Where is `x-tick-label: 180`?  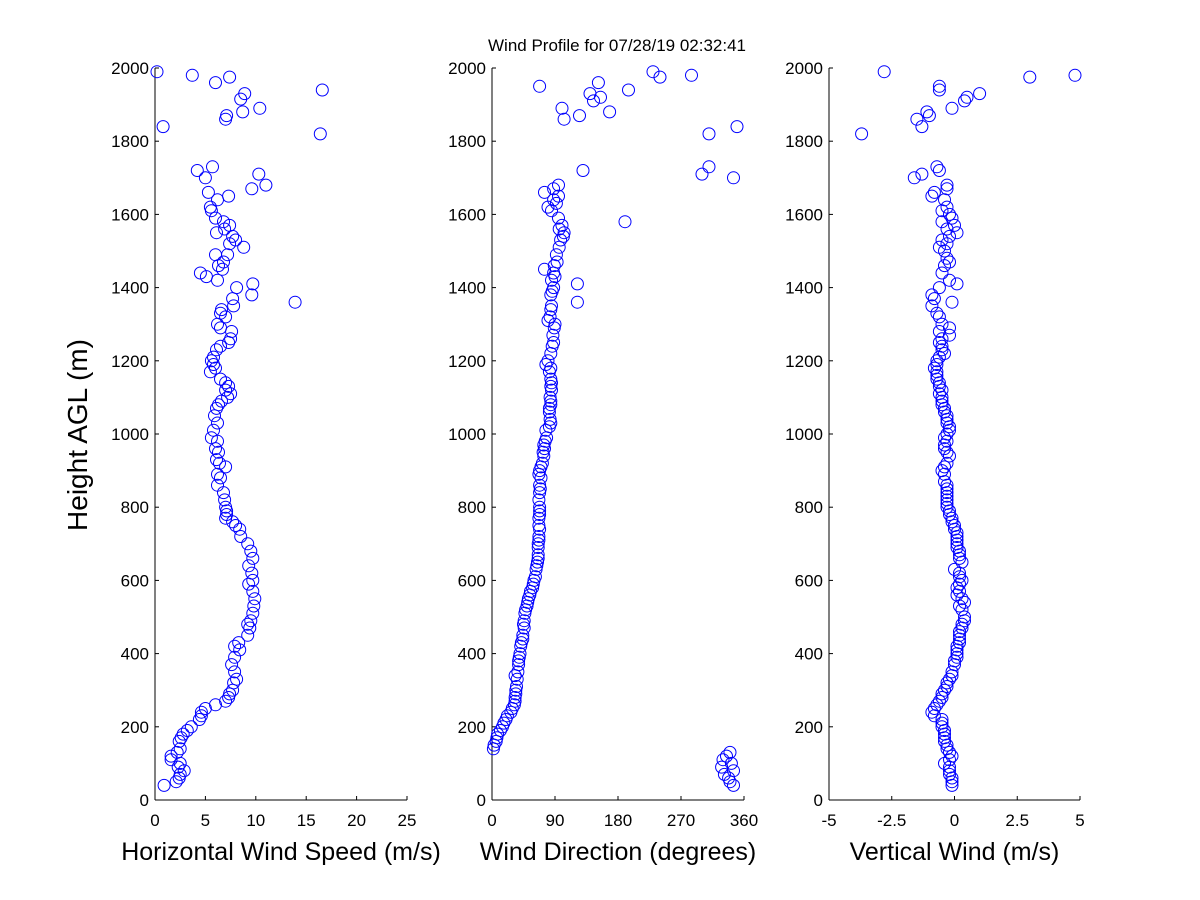
x-tick-label: 180 is located at coordinates (618, 820).